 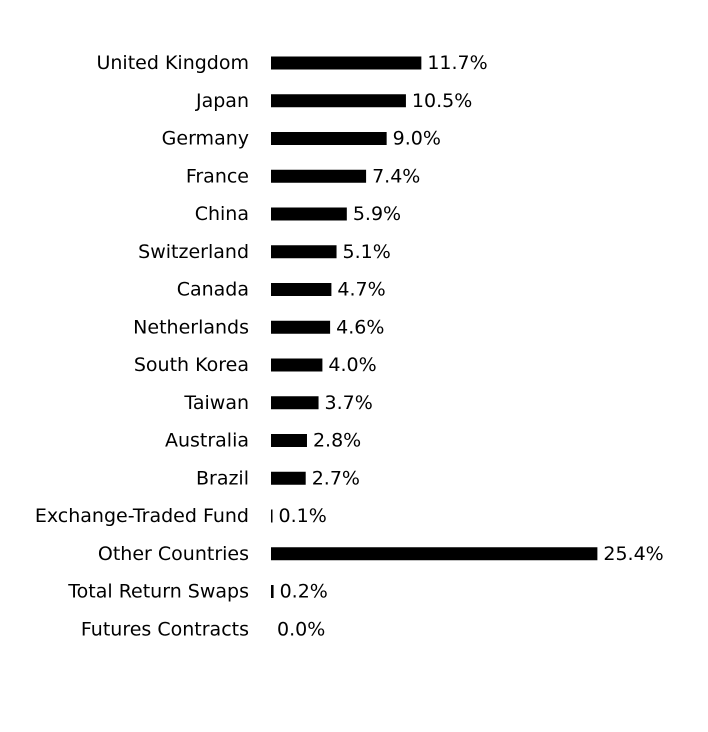 I want to click on category-label: Exchange-Traded Fund, so click(x=142, y=516).